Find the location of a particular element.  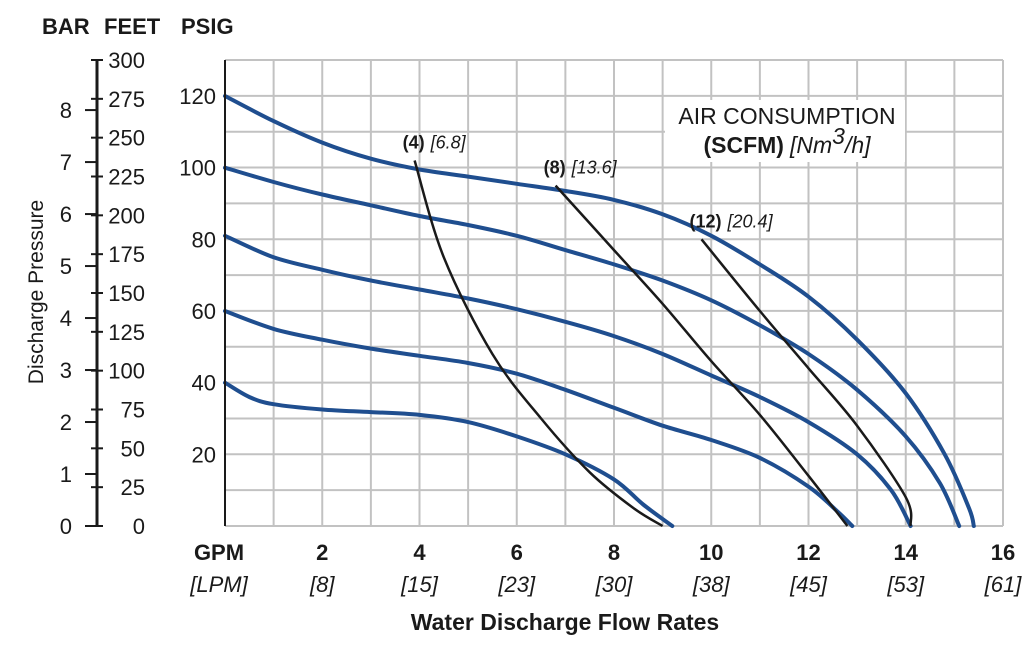

x-tick-gpm: 8 is located at coordinates (614, 552).